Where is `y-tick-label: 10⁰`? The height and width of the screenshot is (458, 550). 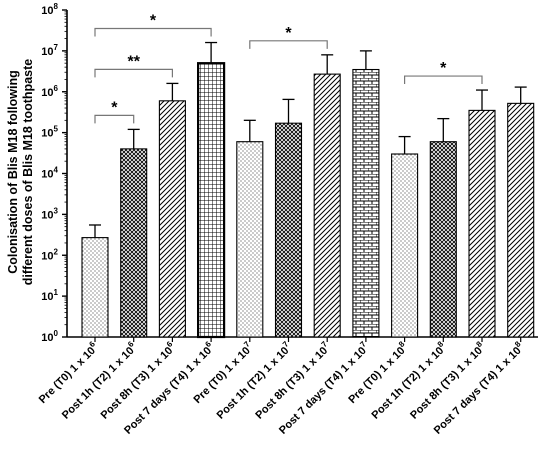 y-tick-label: 10⁰ is located at coordinates (49, 336).